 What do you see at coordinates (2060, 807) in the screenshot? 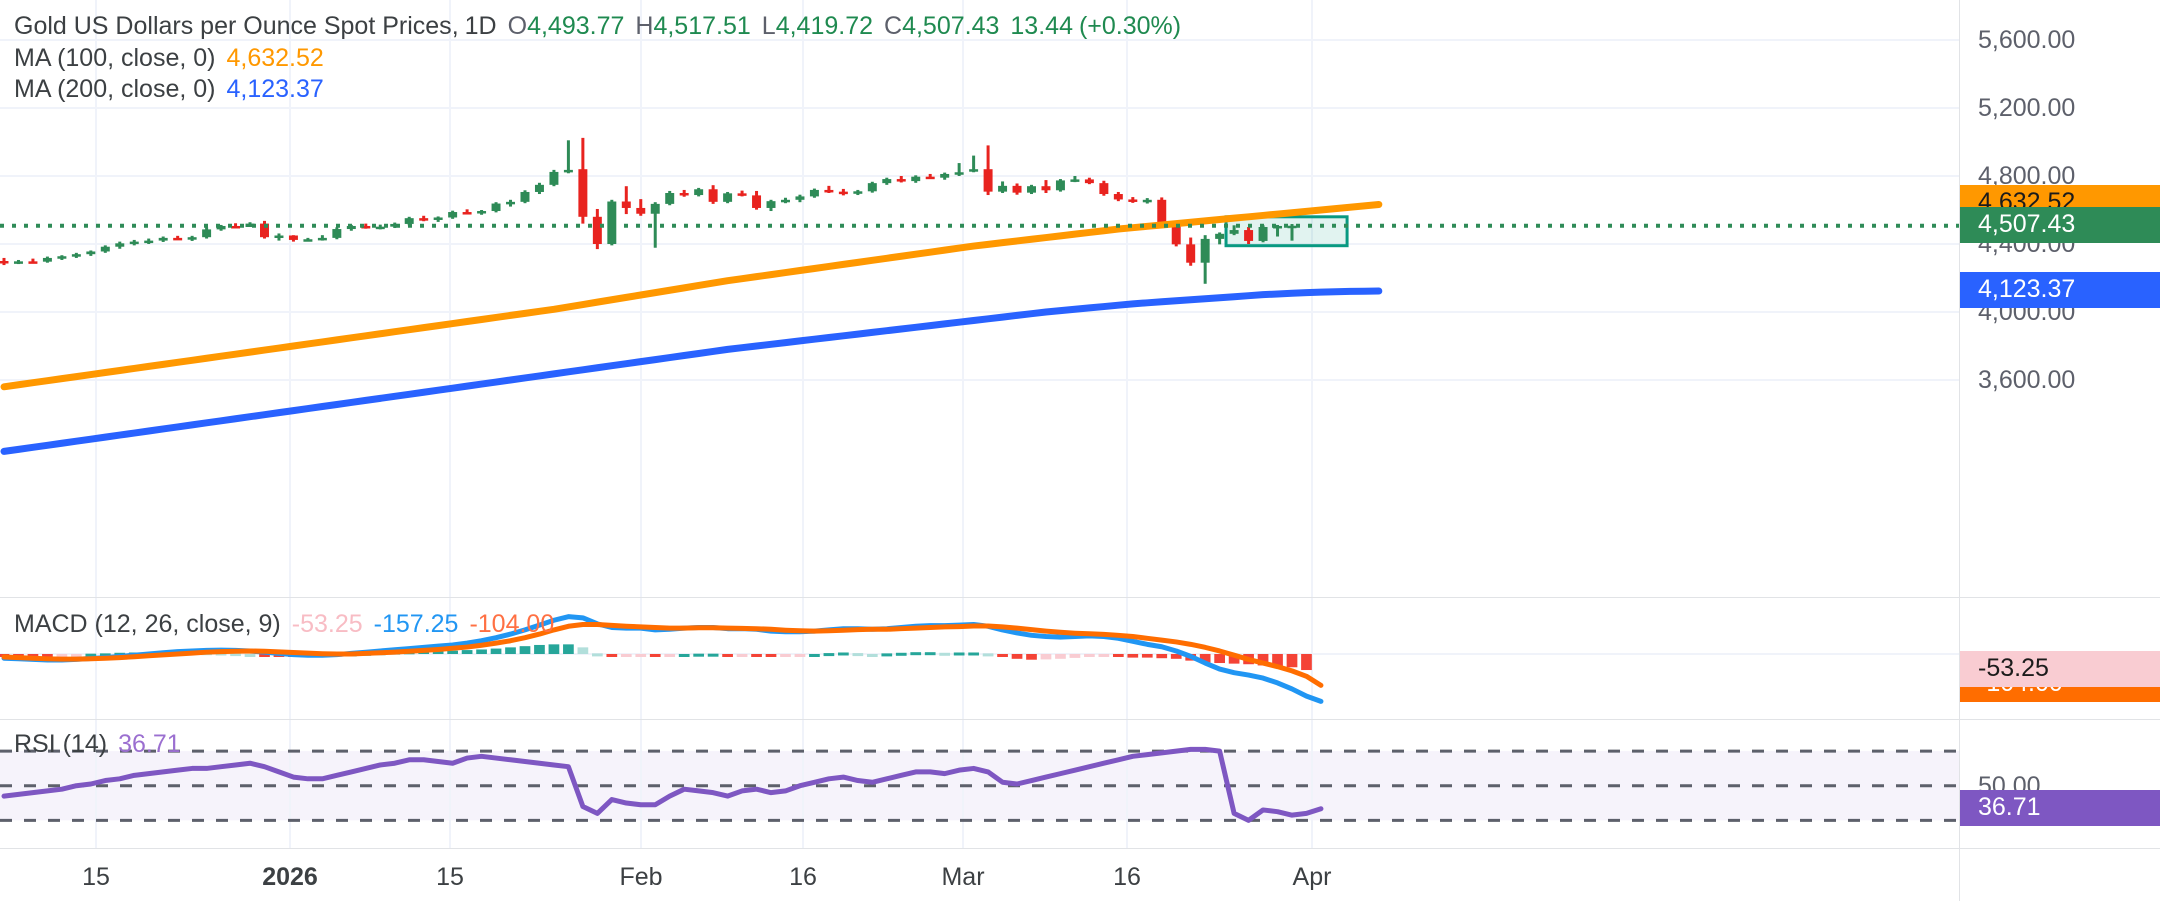
I see `badge-rsi-value: 36.71` at bounding box center [2060, 807].